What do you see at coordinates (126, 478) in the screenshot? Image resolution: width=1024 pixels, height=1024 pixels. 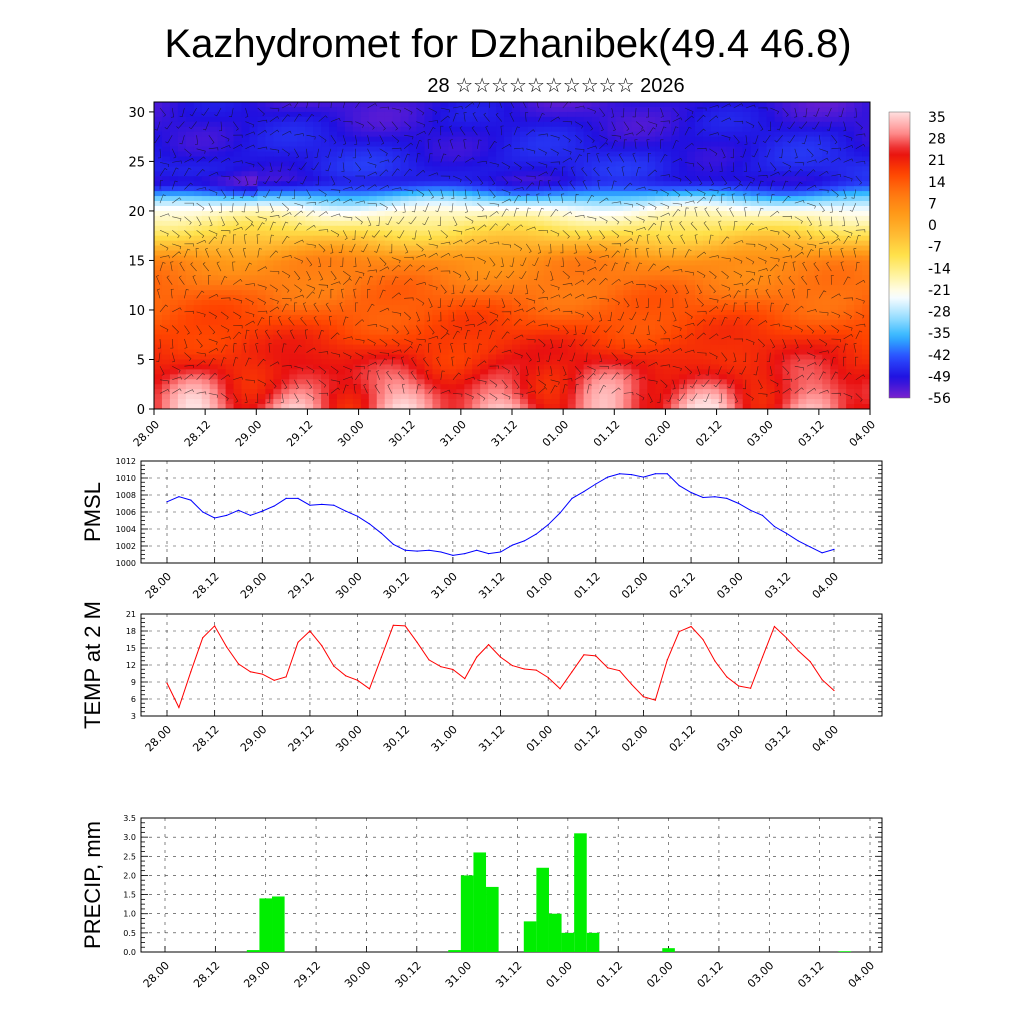 I see `pmsl-y-tick-label: 1010` at bounding box center [126, 478].